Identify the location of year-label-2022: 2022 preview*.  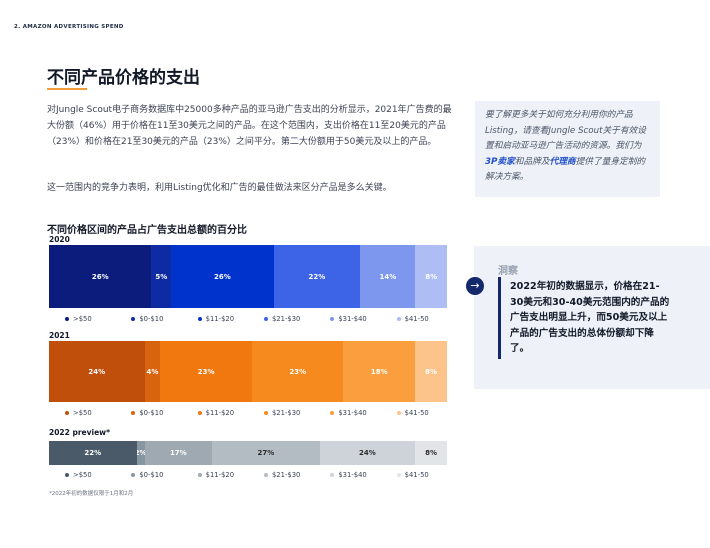
(80, 432).